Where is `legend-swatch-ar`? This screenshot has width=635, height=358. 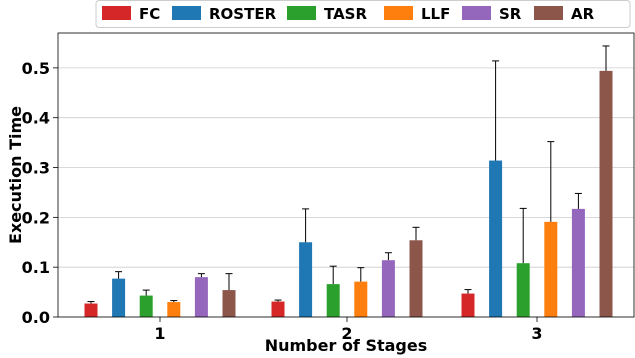
legend-swatch-ar is located at coordinates (548, 13).